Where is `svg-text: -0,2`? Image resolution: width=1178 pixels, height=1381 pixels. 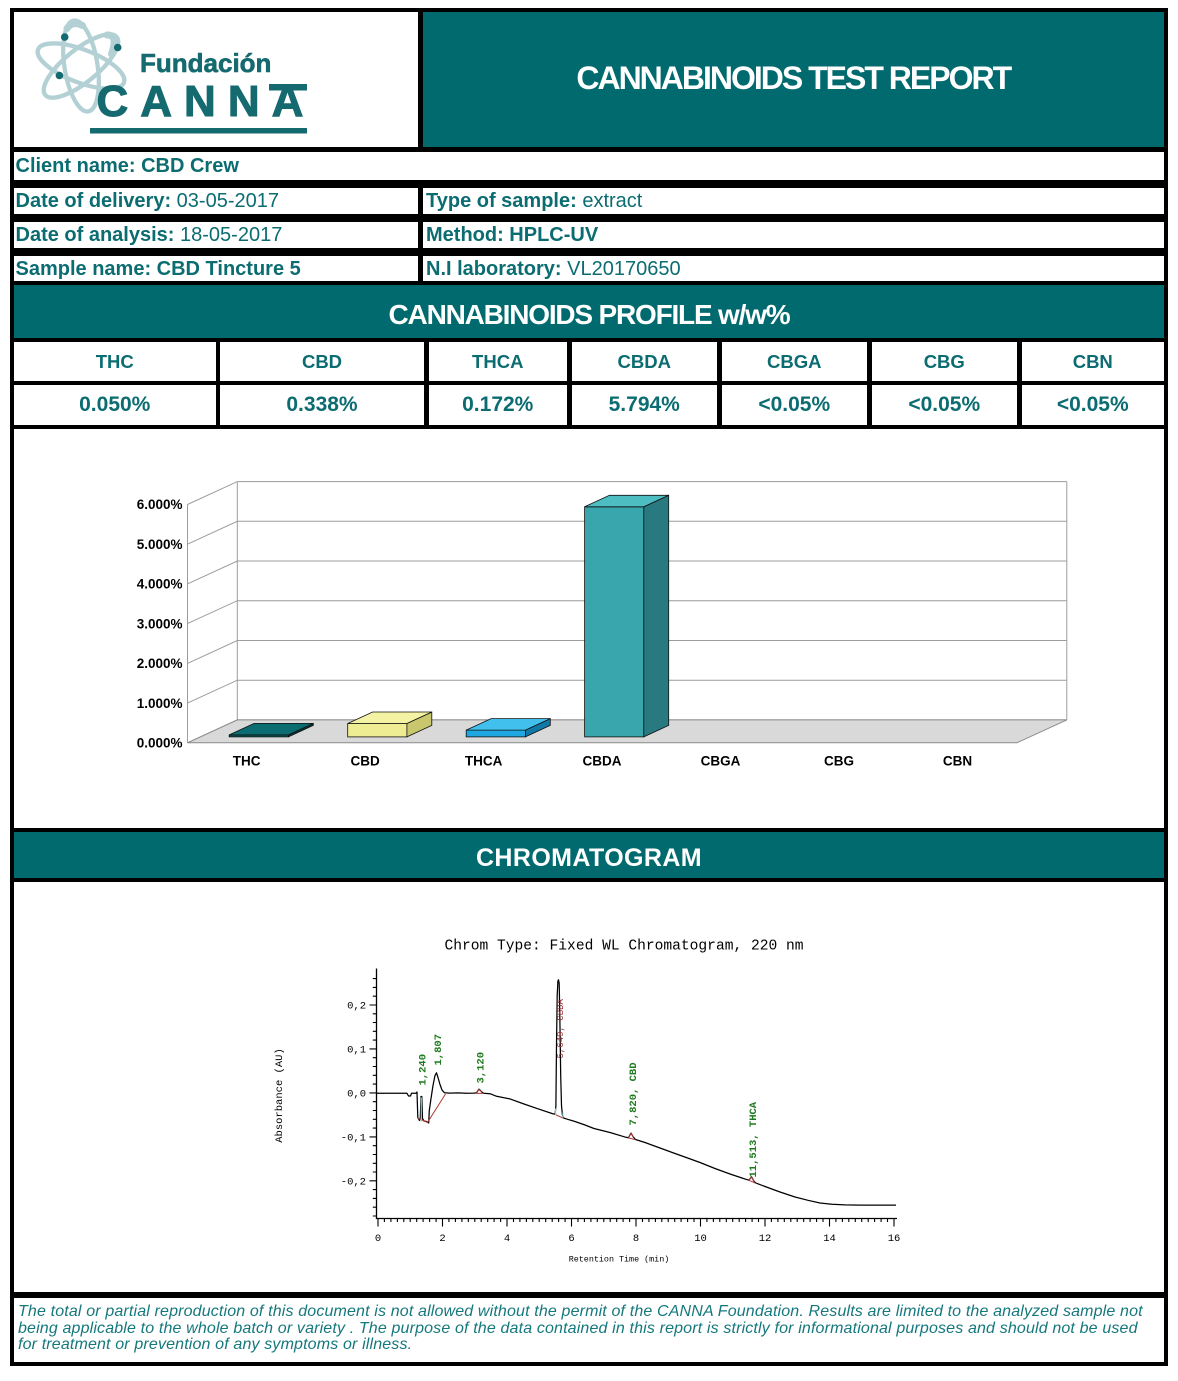 svg-text: -0,2 is located at coordinates (353, 1182).